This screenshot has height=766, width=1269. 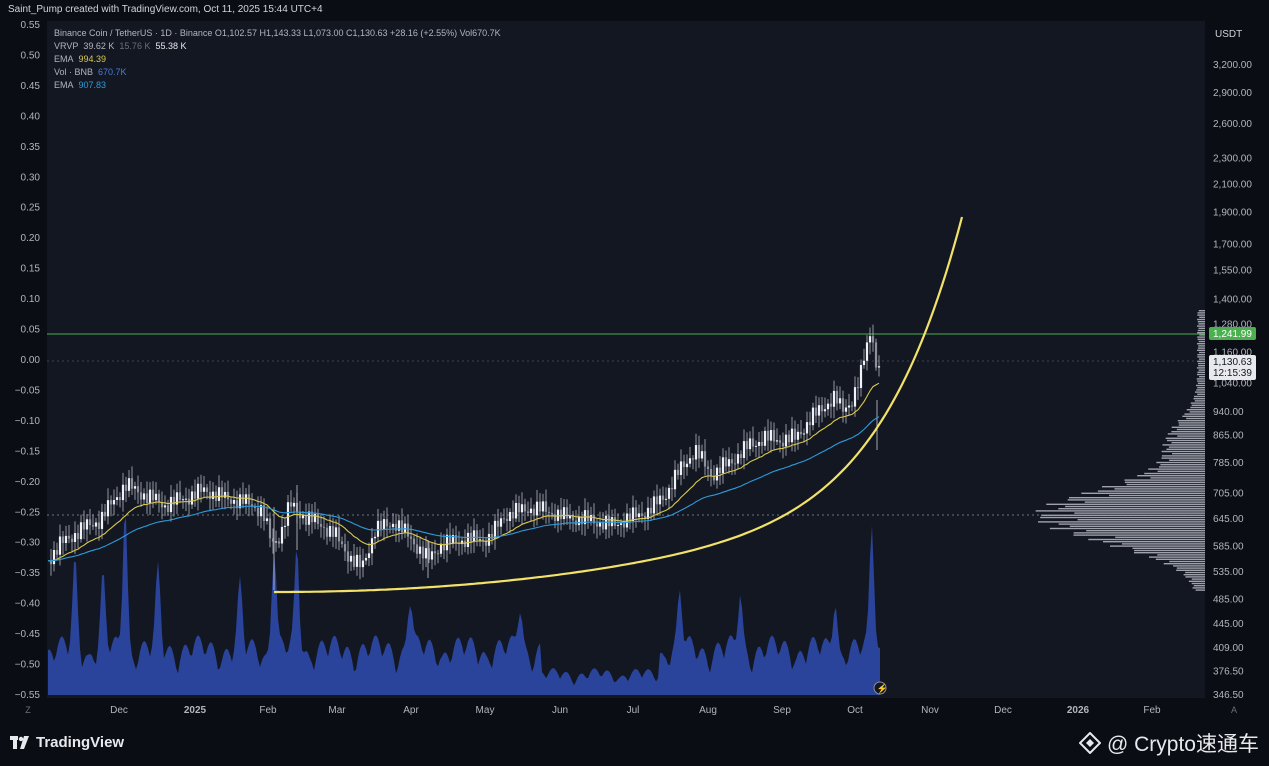 What do you see at coordinates (880, 688) in the screenshot?
I see `lightning-icon: ⚡` at bounding box center [880, 688].